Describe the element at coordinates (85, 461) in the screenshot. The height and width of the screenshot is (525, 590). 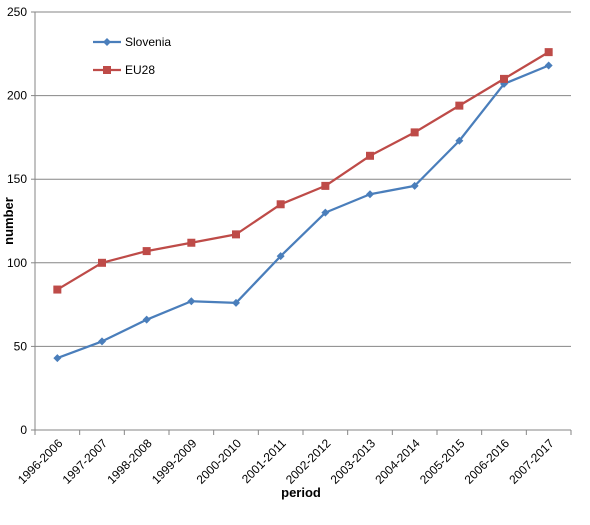
I see `x-tick-label: 1997-2007` at that location.